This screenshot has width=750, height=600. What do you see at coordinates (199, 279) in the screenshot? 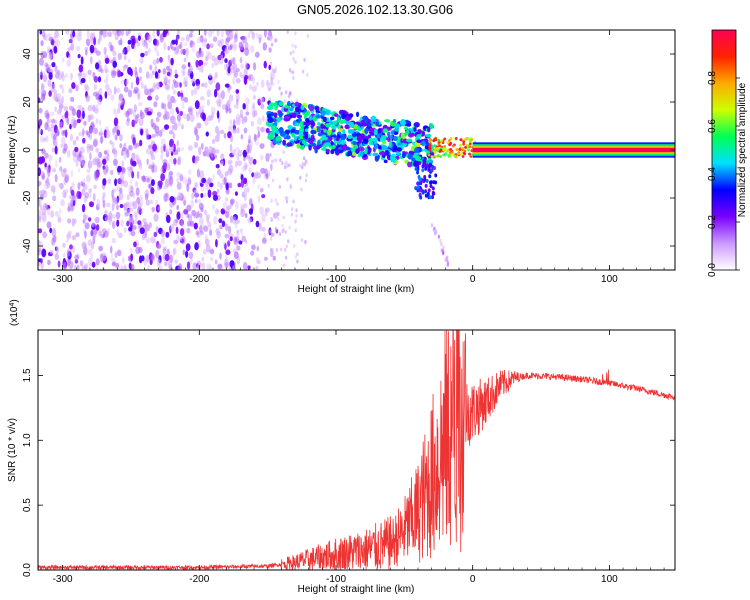
I see `spectrogram-x-tick-label: -200` at bounding box center [199, 279].